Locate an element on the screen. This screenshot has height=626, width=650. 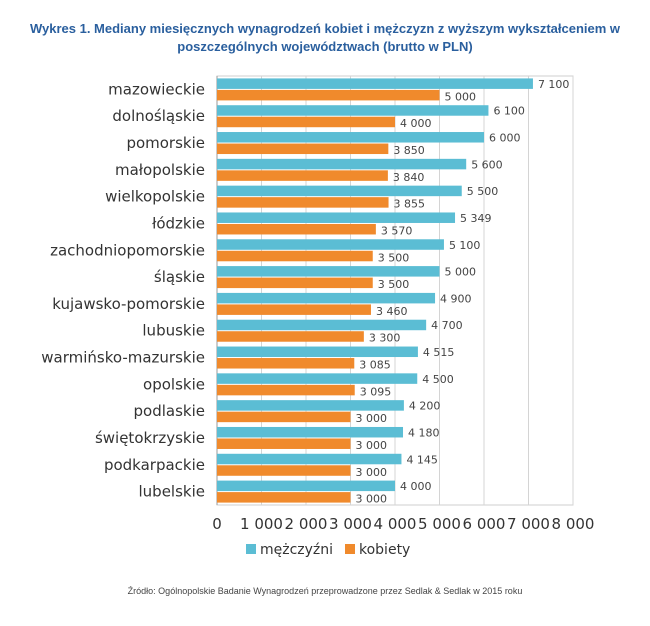
data-label-women: 3 460 is located at coordinates (392, 311).